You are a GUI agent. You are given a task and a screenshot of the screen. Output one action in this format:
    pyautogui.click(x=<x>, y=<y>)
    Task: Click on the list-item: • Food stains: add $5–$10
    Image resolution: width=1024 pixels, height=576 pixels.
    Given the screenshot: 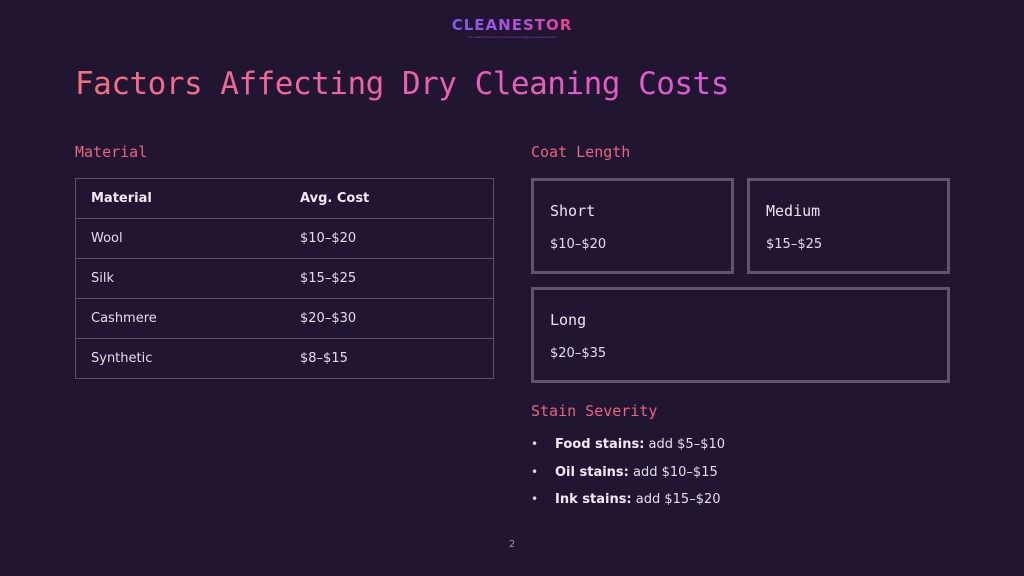 What is the action you would take?
    pyautogui.click(x=628, y=448)
    